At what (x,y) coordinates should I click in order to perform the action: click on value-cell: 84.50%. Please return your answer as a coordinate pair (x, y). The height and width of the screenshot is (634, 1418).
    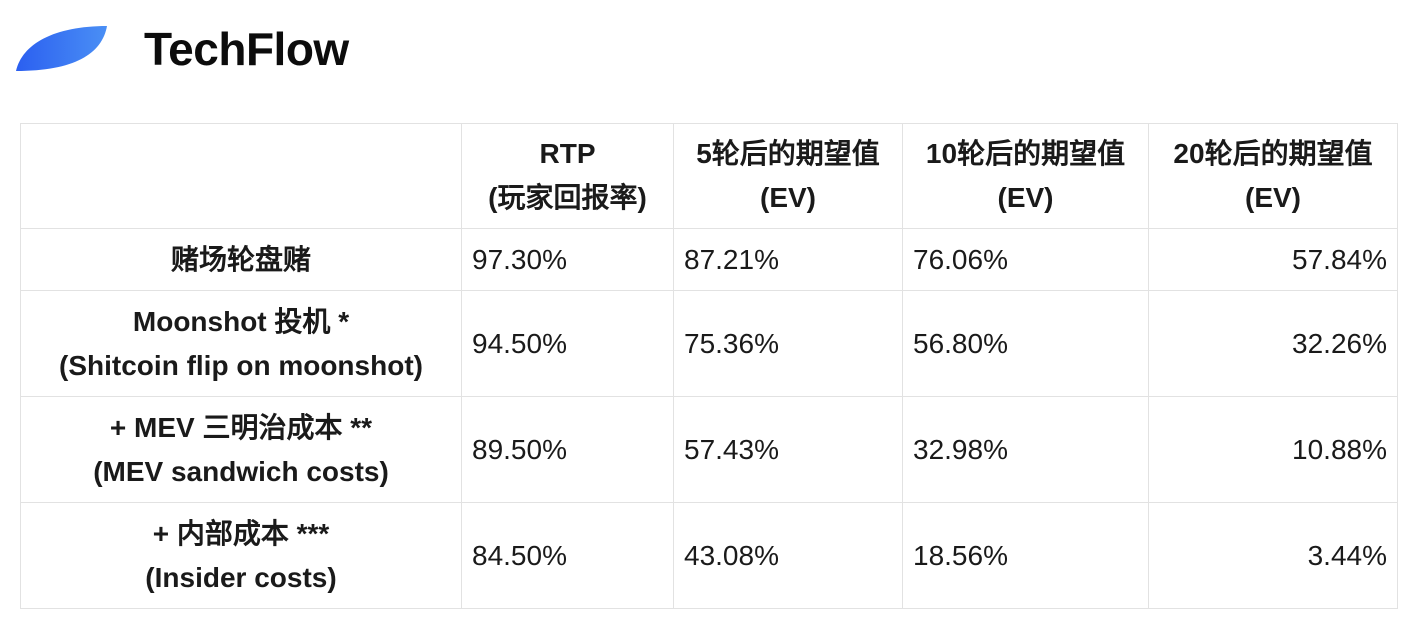
    Looking at the image, I should click on (567, 555).